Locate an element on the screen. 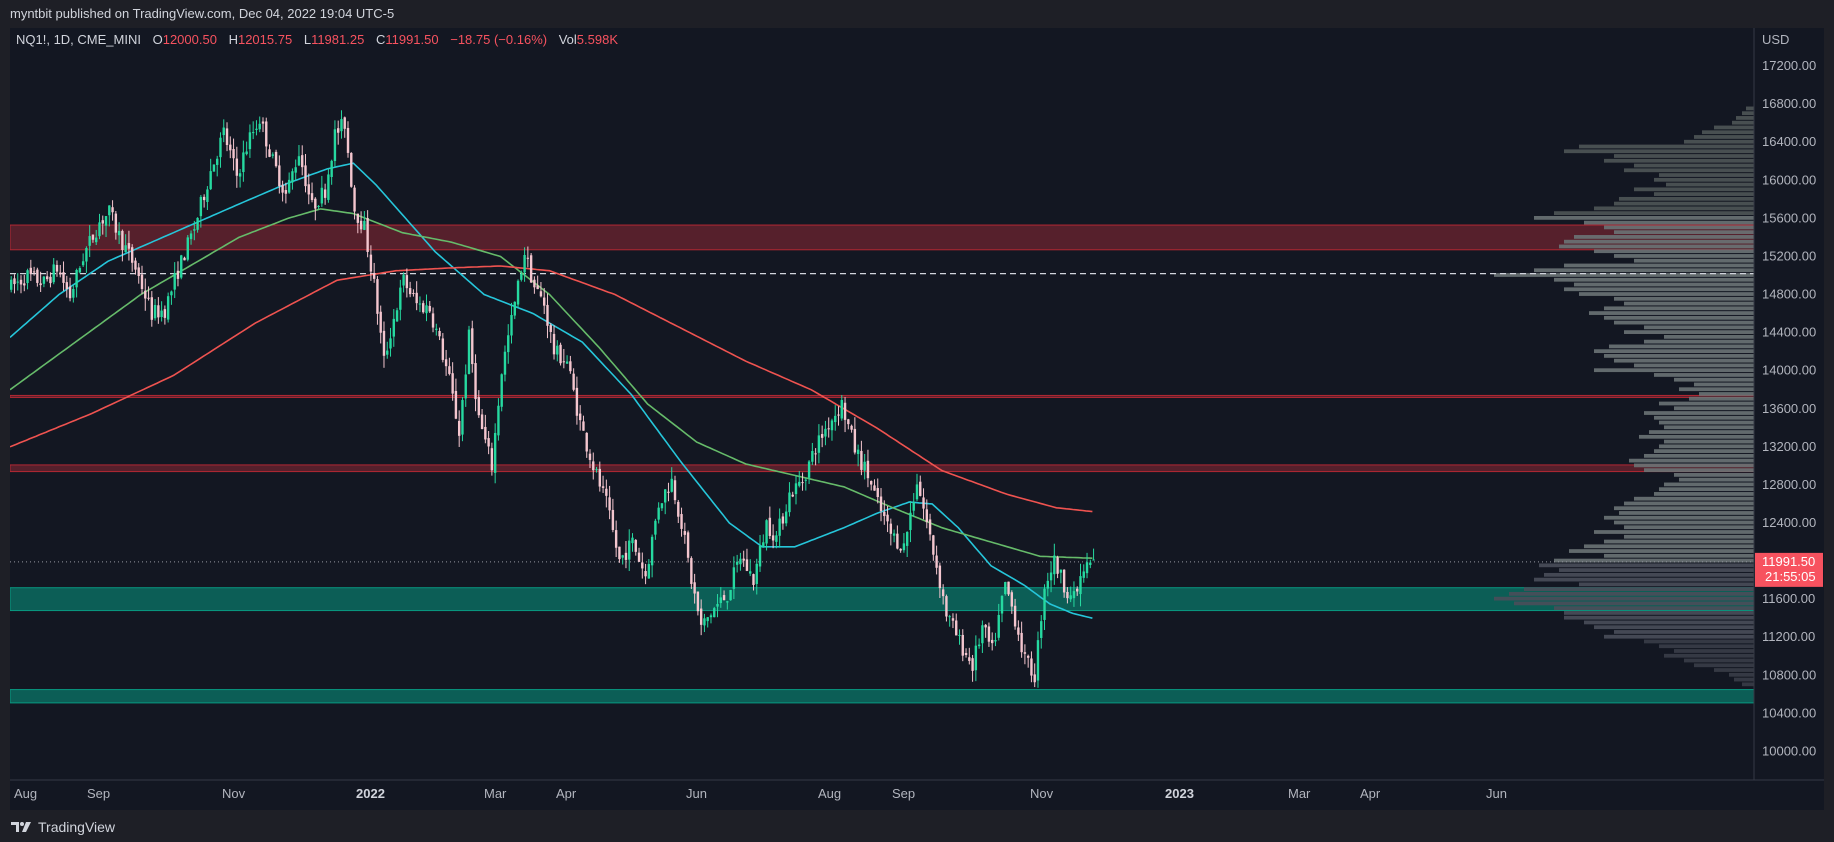  y-tick-1: 10400.00 is located at coordinates (1789, 712).